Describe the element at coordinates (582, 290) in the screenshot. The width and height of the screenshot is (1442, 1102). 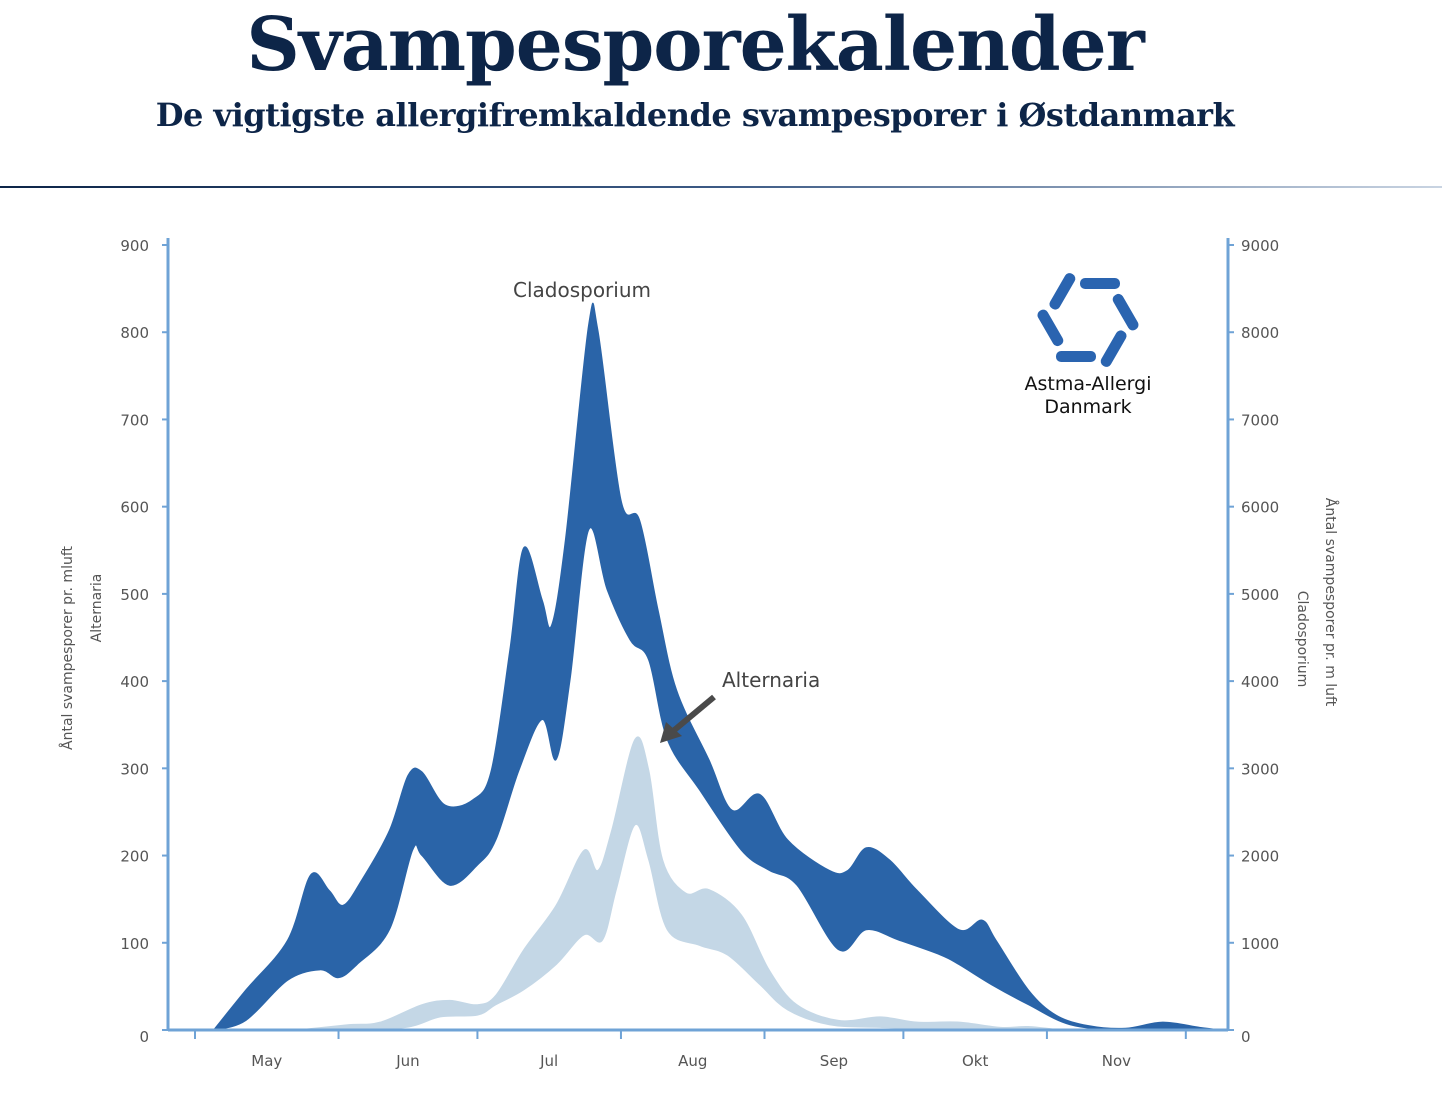
I see `annotation-cladosporium: Cladosporium` at that location.